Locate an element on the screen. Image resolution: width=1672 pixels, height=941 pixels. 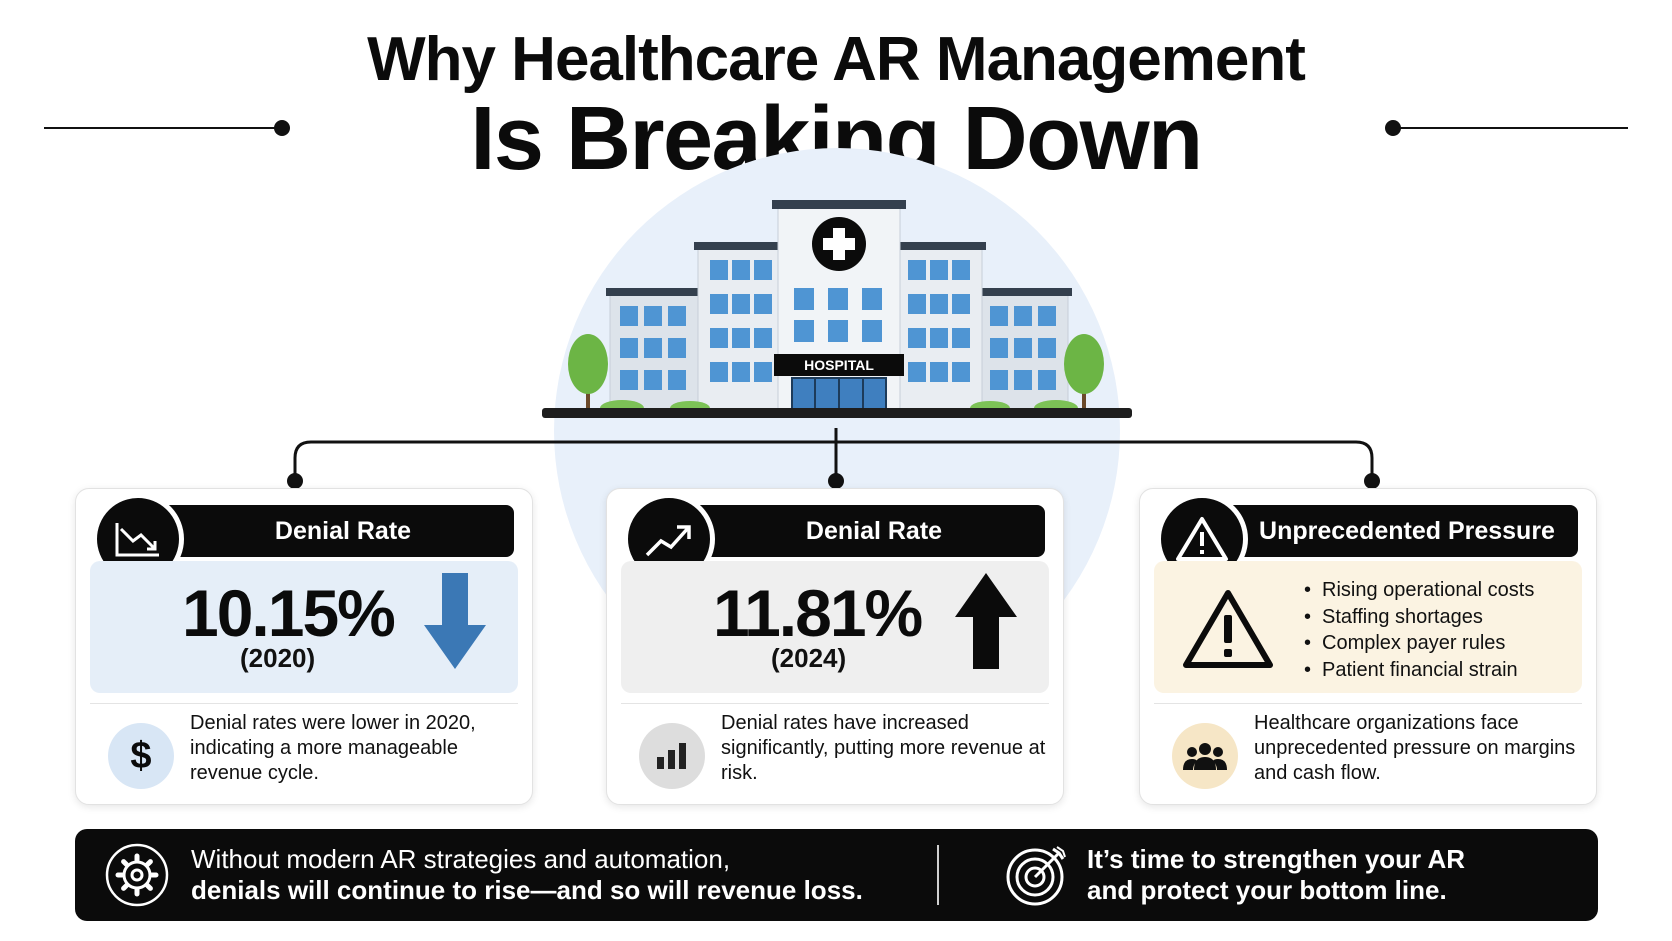
list-item: Patient financial strain is located at coordinates (1419, 670).